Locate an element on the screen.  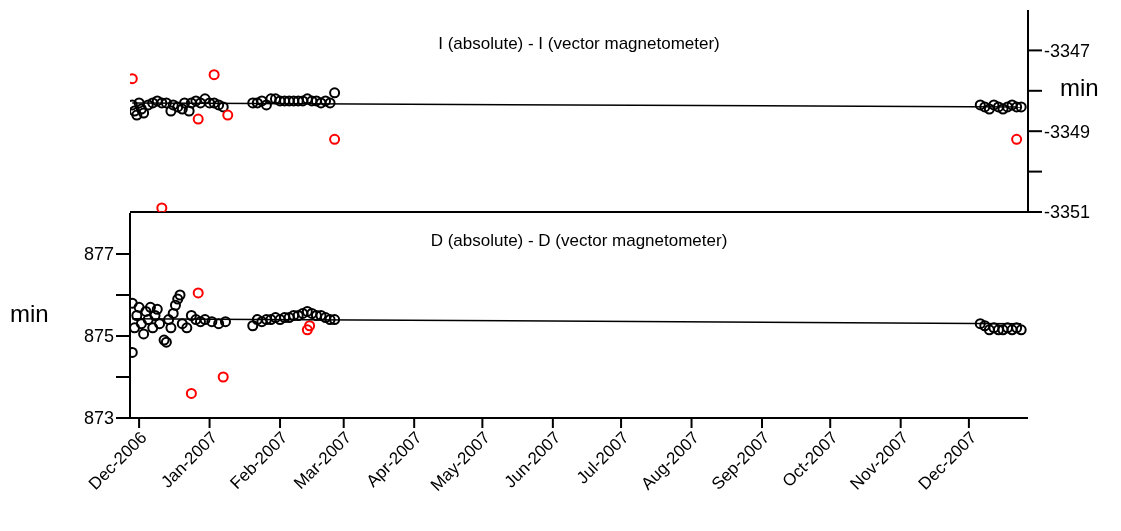
y-tick-label: 875 is located at coordinates (98, 336).